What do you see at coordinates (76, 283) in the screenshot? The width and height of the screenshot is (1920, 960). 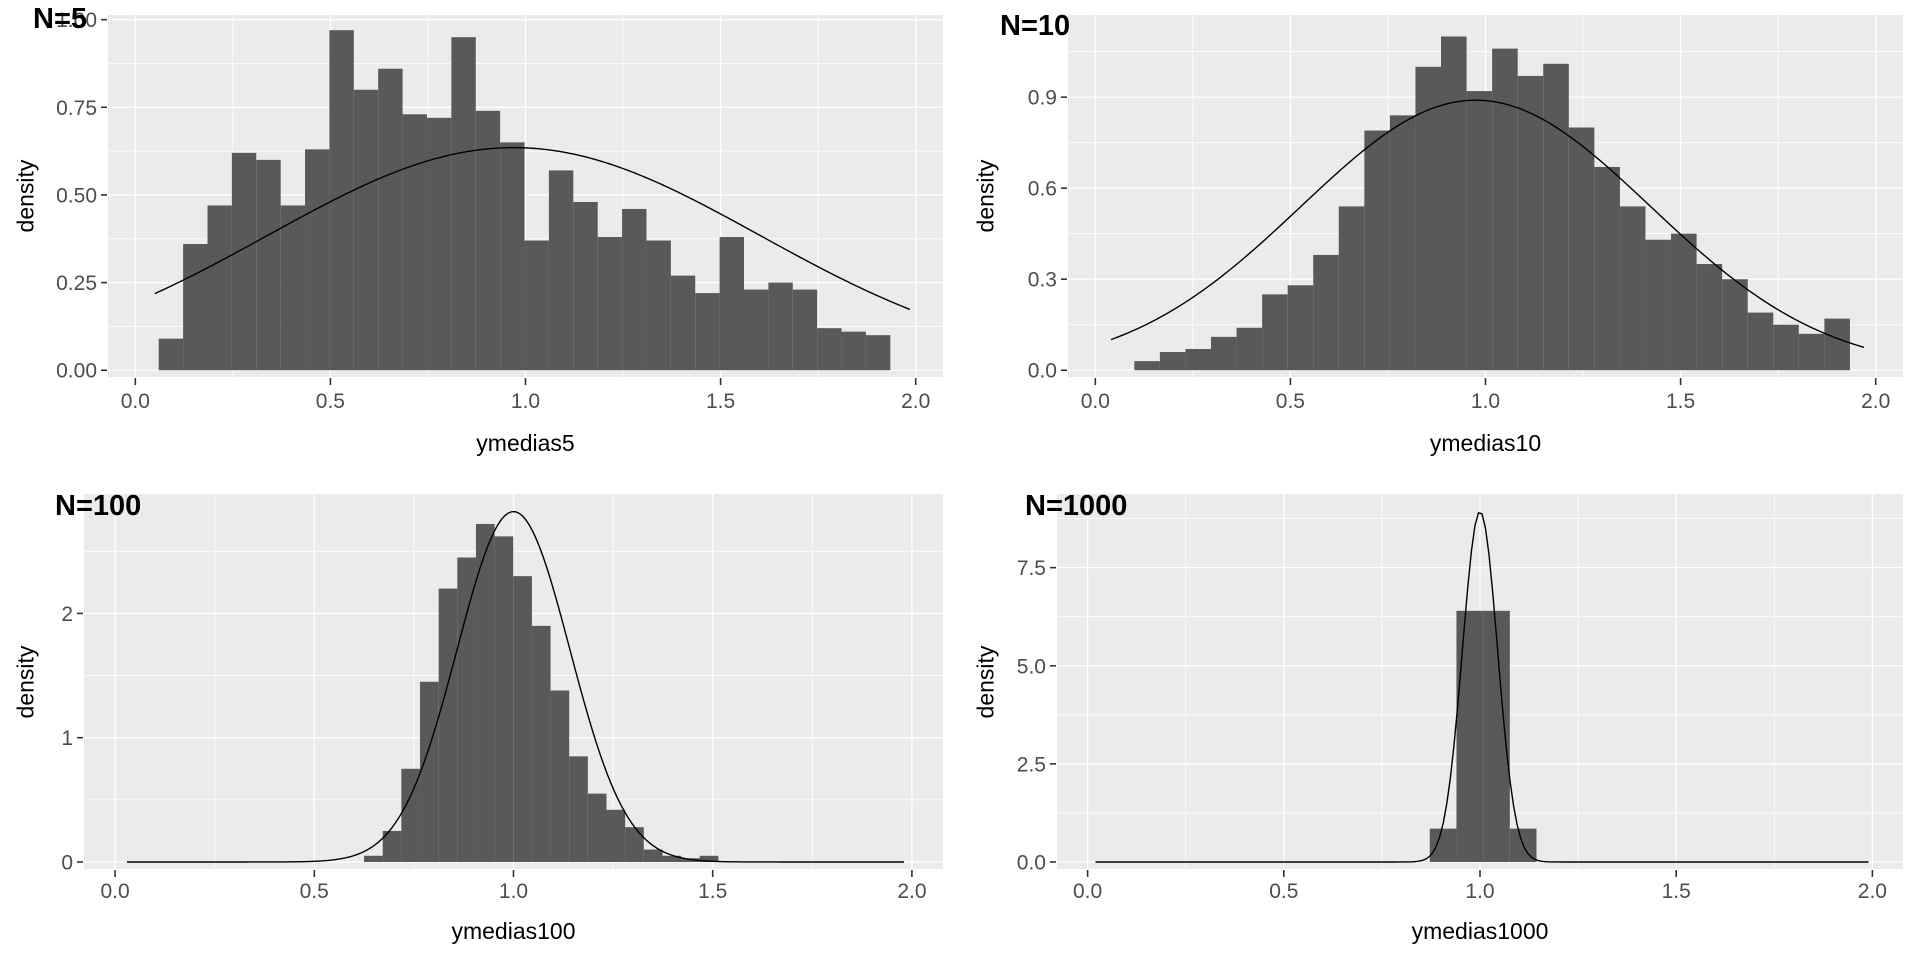 I see `y-tick-label: 0.25` at bounding box center [76, 283].